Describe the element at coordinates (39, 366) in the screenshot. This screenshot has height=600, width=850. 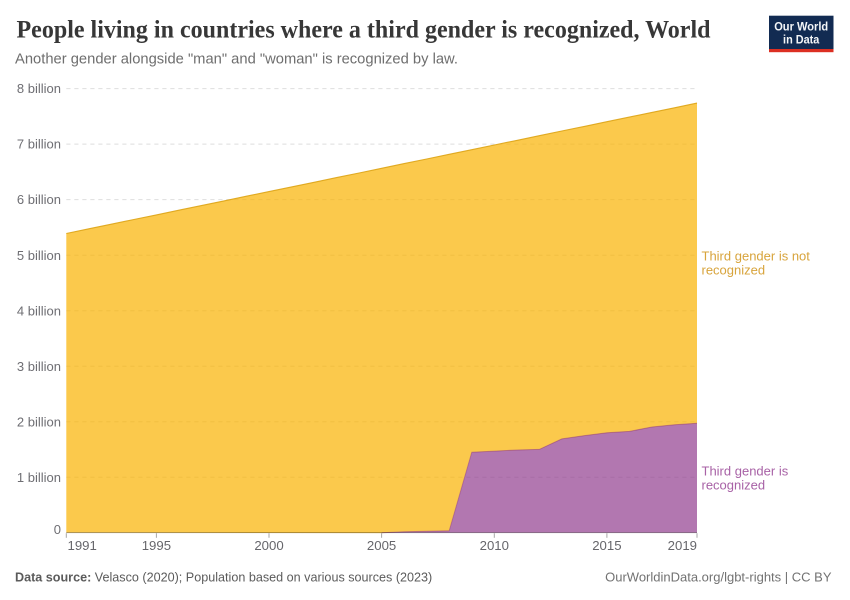
I see `svg-text: 3 billion` at that location.